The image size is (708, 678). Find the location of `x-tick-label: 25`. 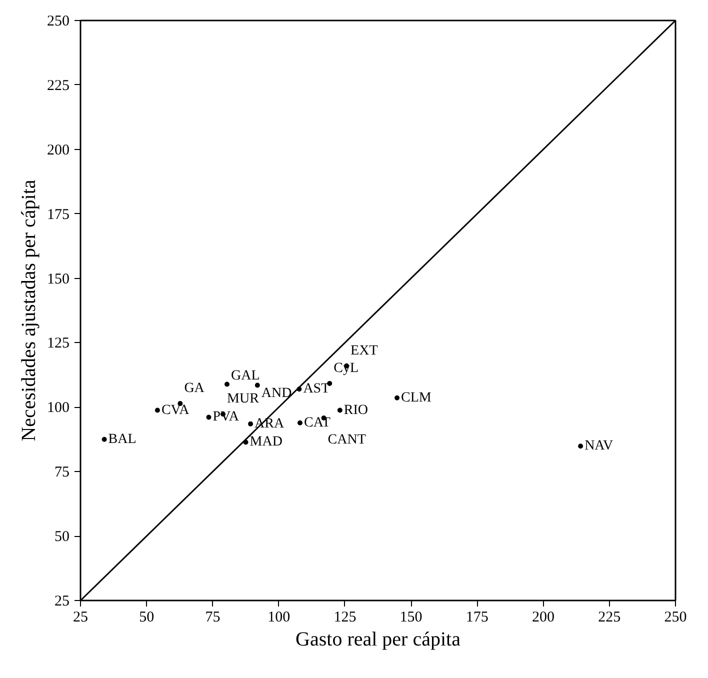

x-tick-label: 25 is located at coordinates (80, 618).